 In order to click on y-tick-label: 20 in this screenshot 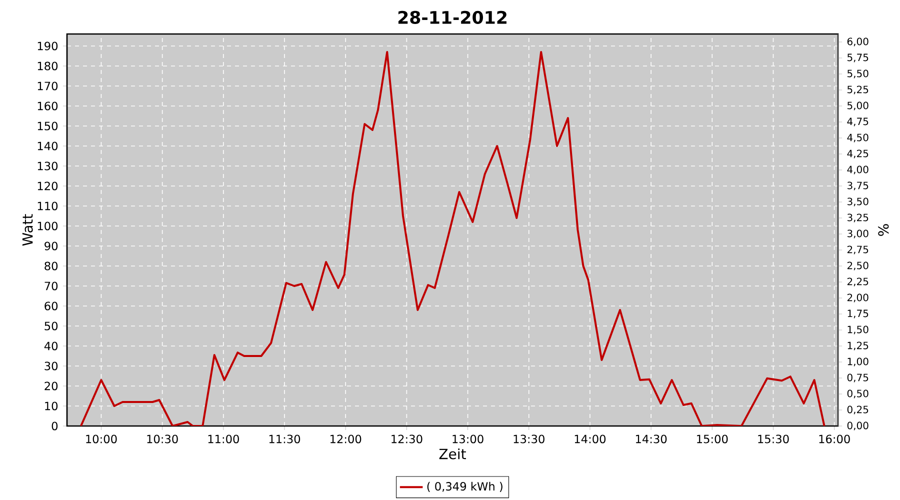, I will do `click(51, 386)`.